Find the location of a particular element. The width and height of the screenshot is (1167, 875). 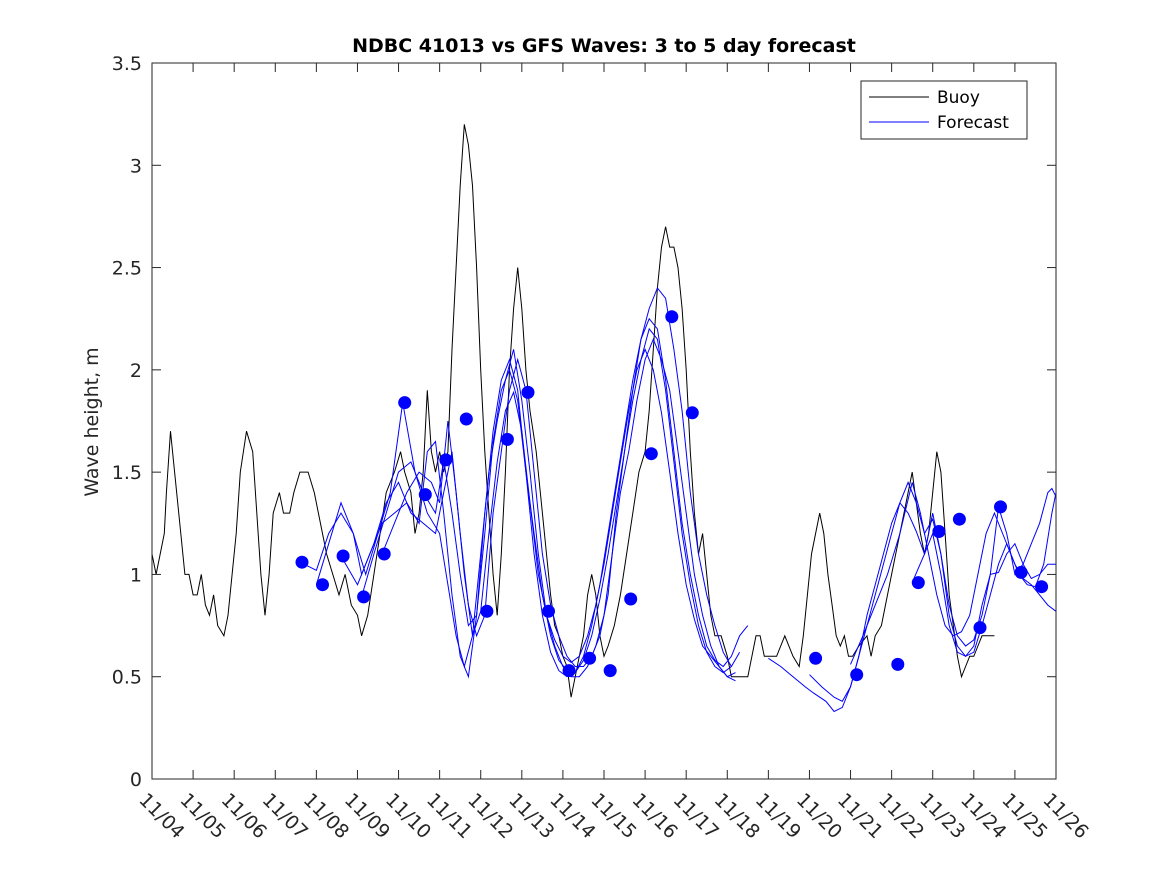

legend-forecast-label: Forecast is located at coordinates (973, 123).